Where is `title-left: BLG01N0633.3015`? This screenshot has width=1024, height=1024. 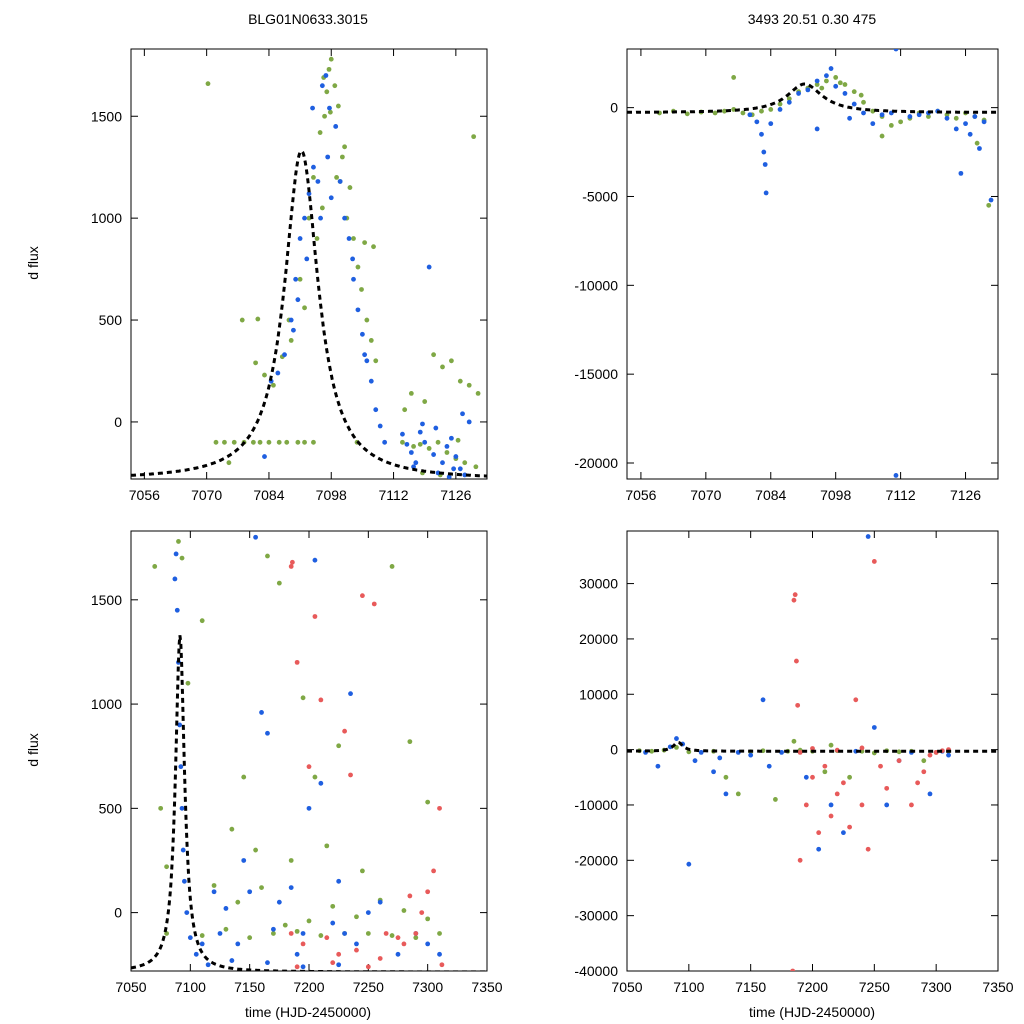
title-left: BLG01N0633.3015 is located at coordinates (308, 19).